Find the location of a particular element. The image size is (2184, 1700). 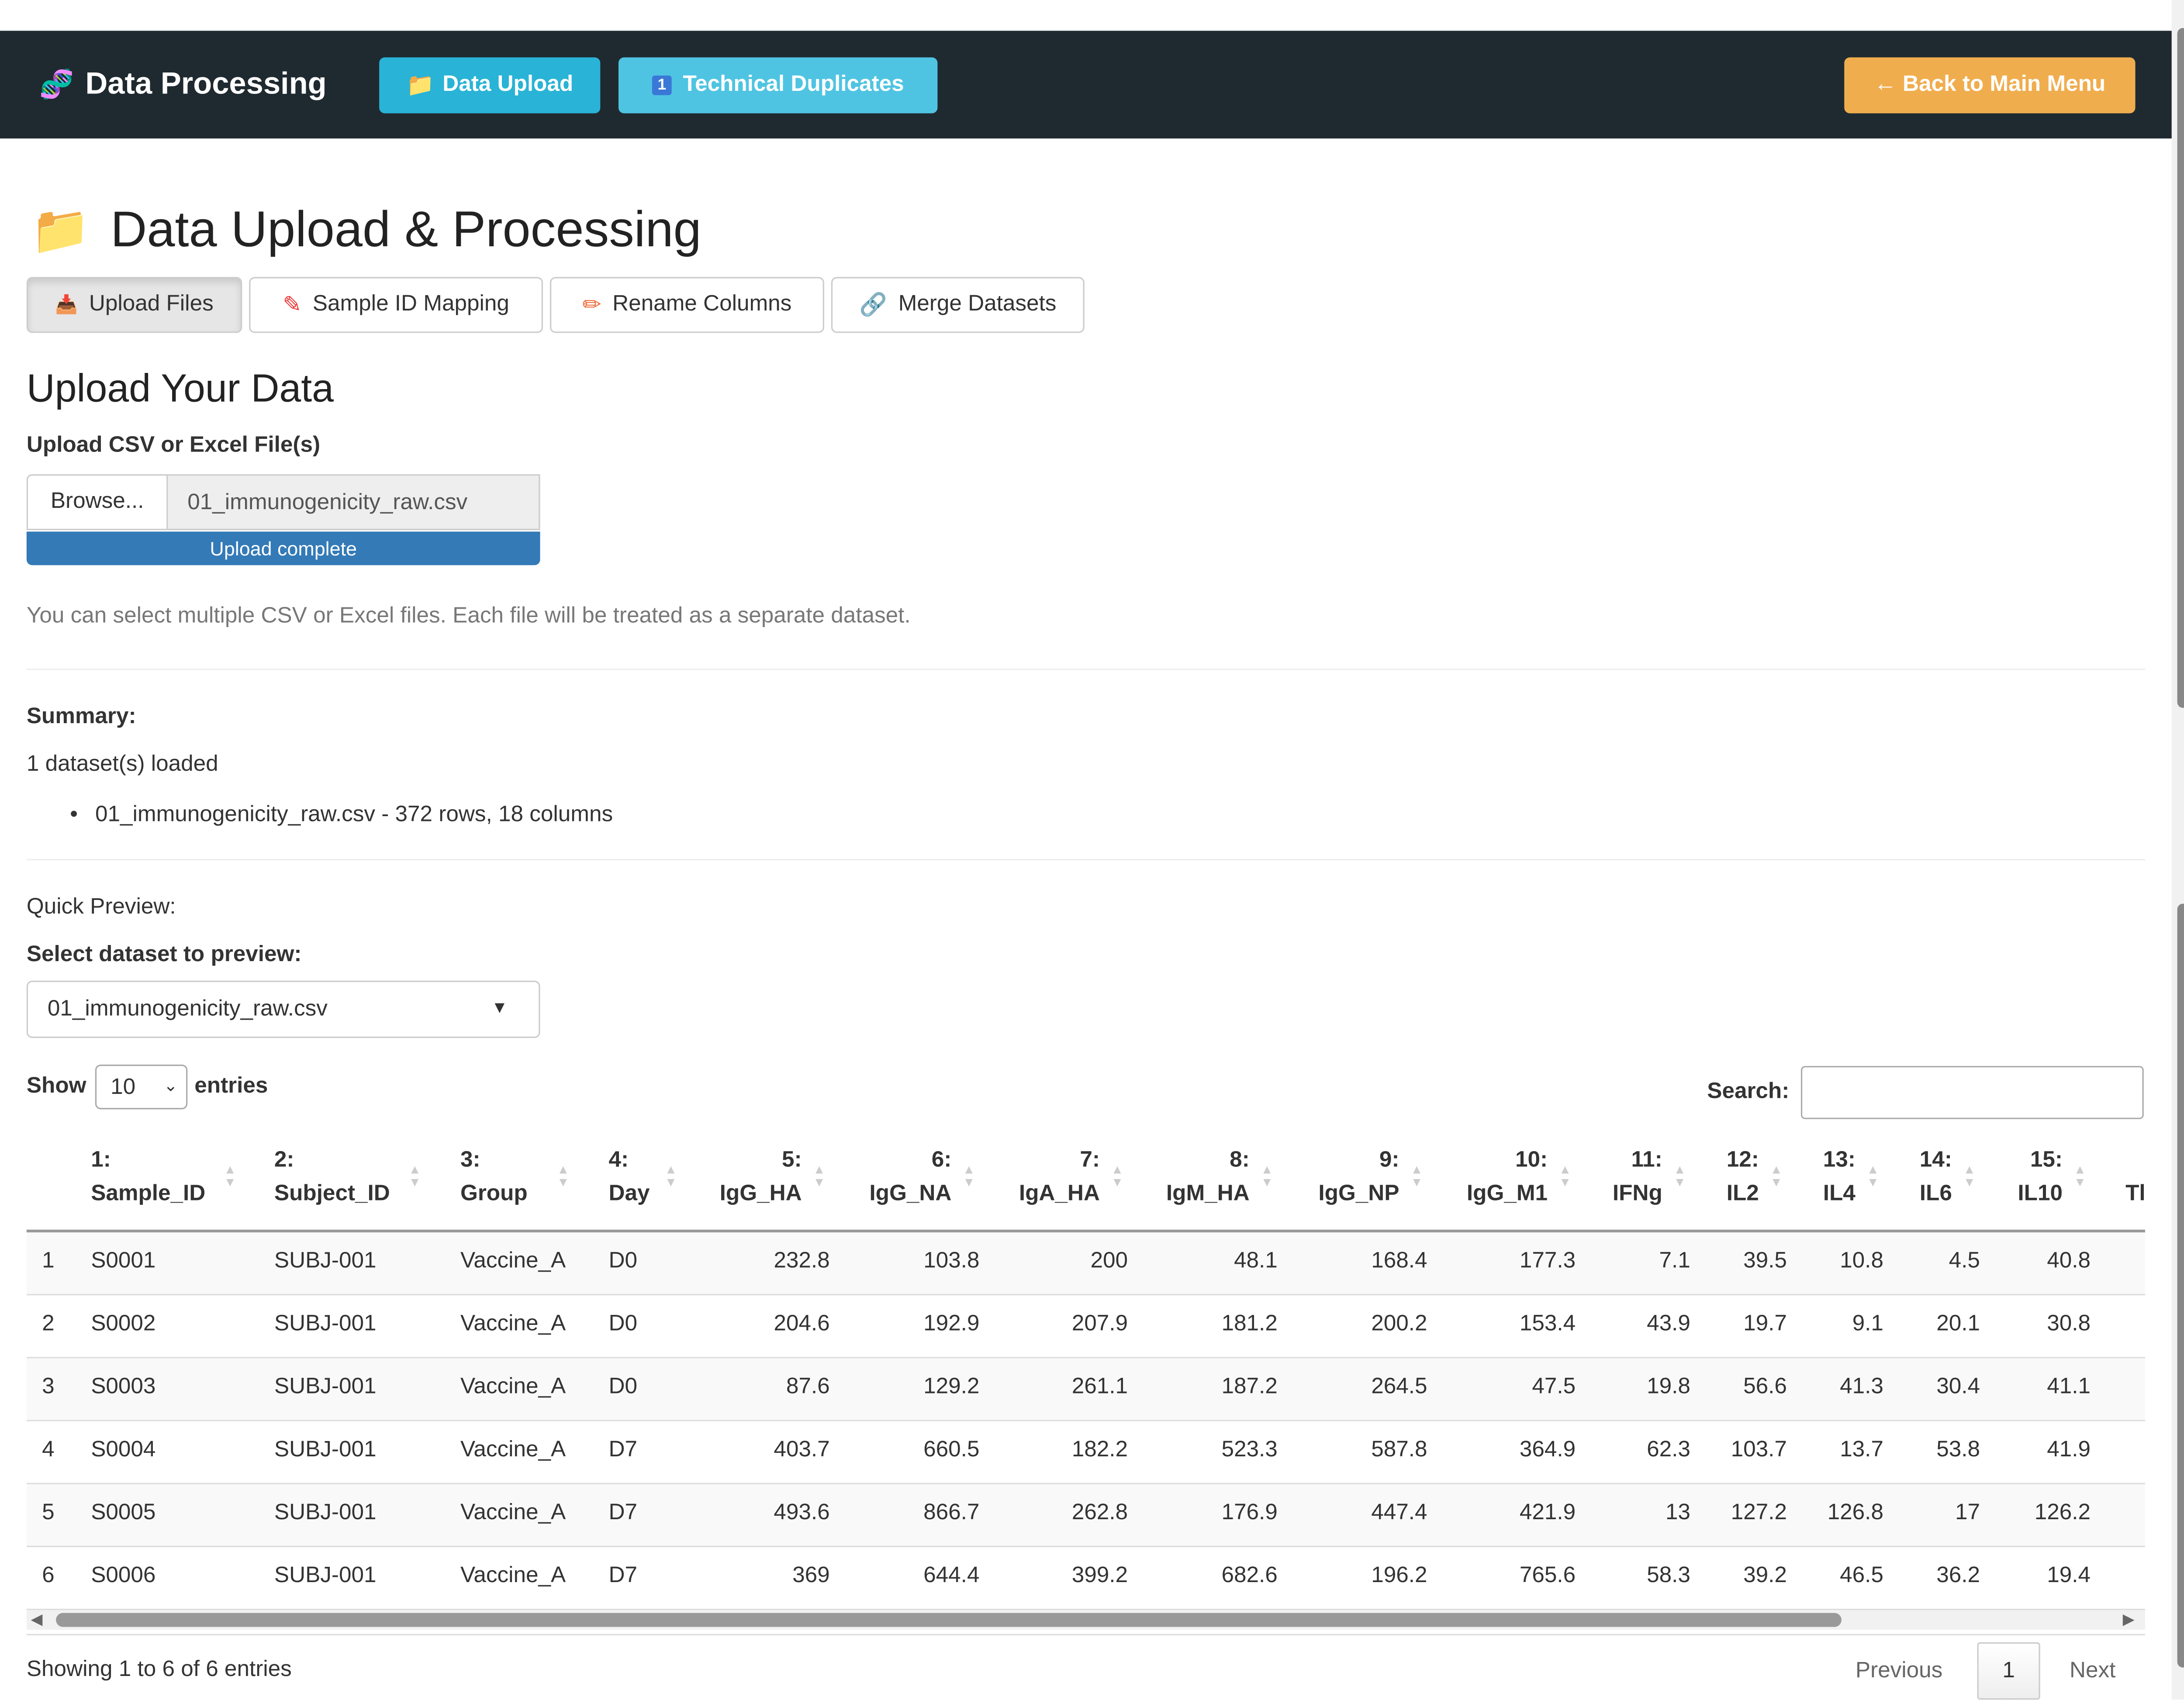

cell: 126.8 is located at coordinates (1855, 1513).